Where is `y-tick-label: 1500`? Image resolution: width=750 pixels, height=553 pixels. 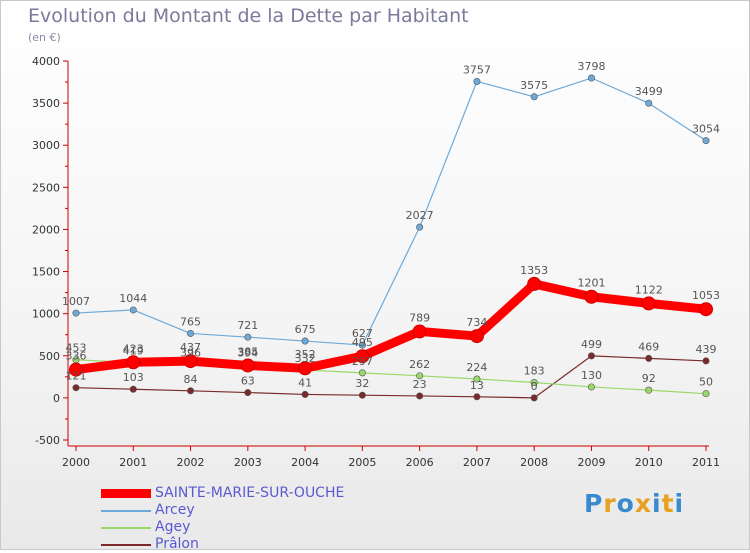
y-tick-label: 1500 is located at coordinates (46, 272).